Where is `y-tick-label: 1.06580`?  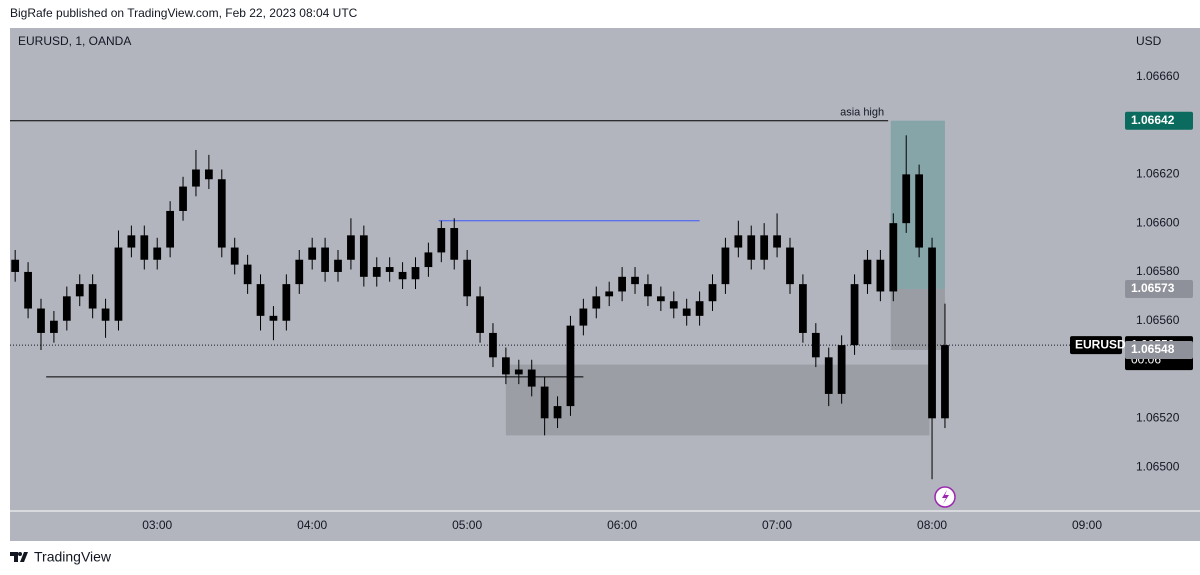 y-tick-label: 1.06580 is located at coordinates (1158, 271).